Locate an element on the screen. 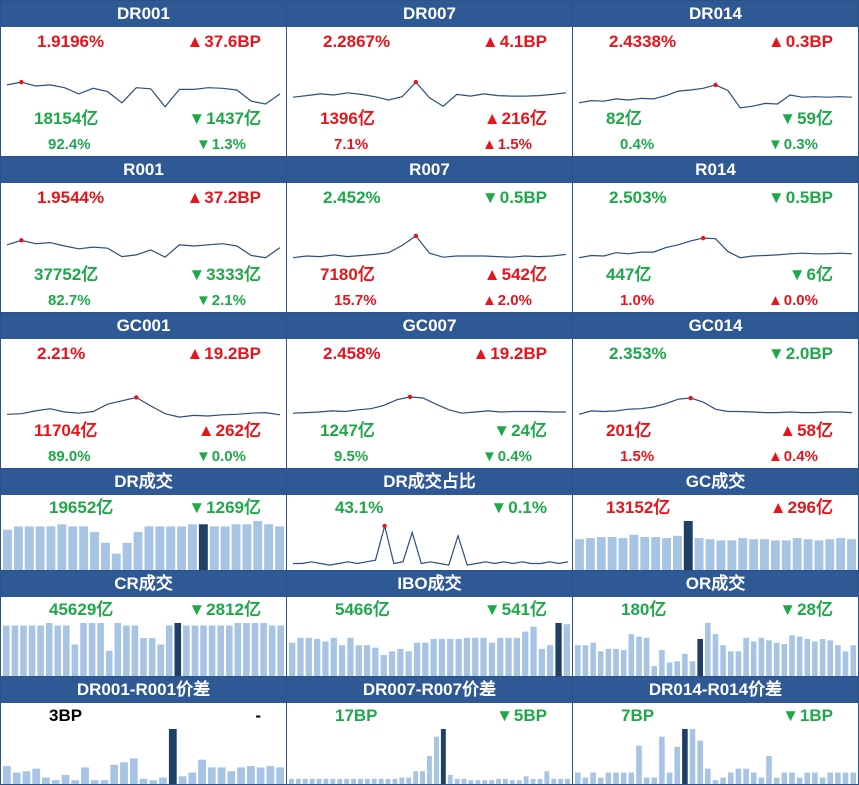  volume-value-text: 7180亿 is located at coordinates (347, 274).